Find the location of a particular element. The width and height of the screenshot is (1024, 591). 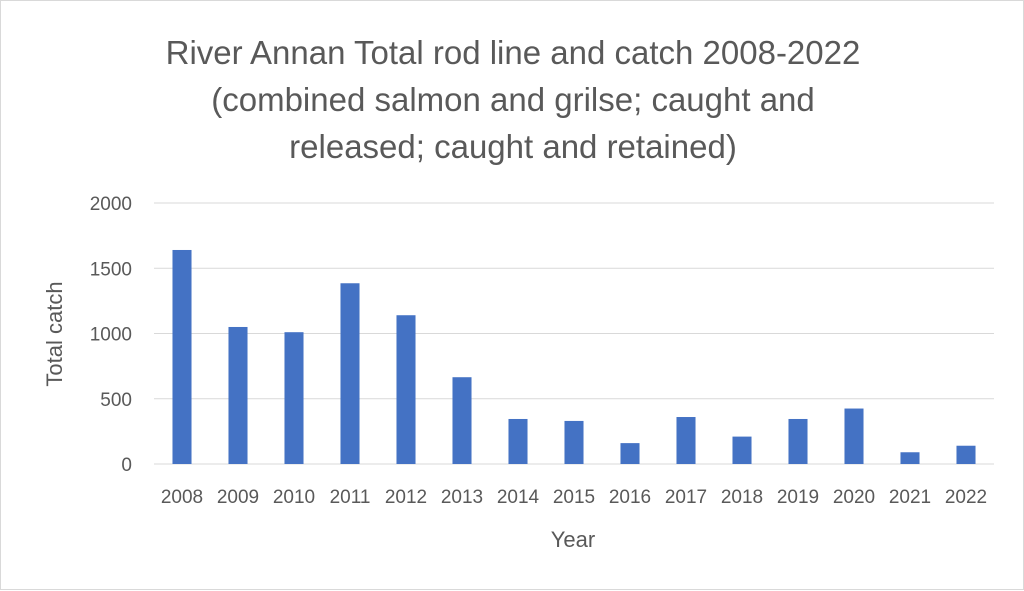

y-tick-label: 2000 is located at coordinates (111, 204).